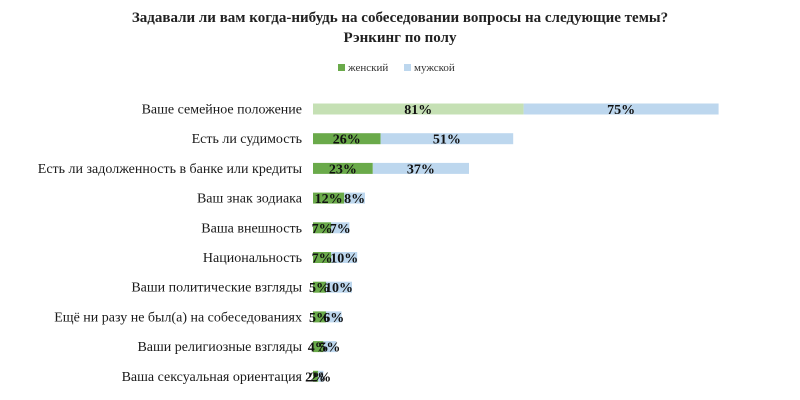 Image resolution: width=800 pixels, height=400 pixels. I want to click on value-label-male: 37%, so click(421, 169).